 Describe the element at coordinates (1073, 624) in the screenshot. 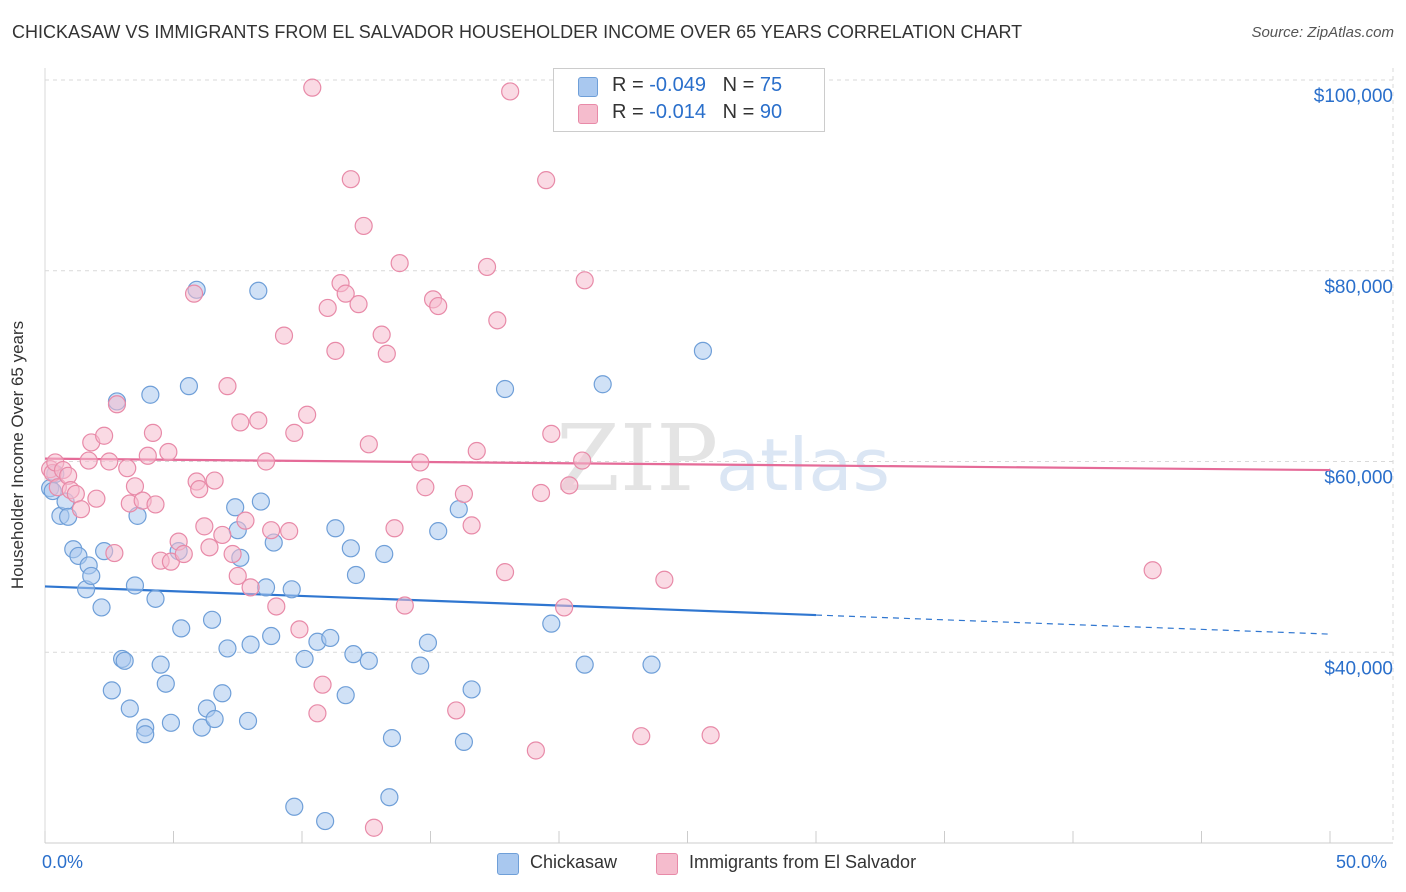

I see `chickasaw-trend-extension` at that location.